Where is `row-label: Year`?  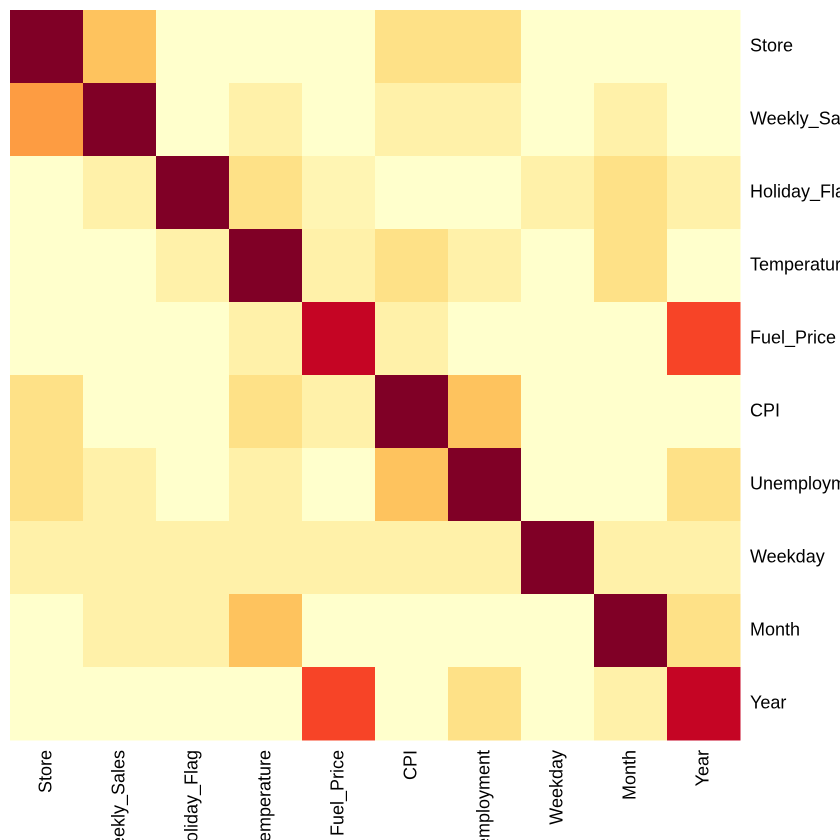 row-label: Year is located at coordinates (768, 702).